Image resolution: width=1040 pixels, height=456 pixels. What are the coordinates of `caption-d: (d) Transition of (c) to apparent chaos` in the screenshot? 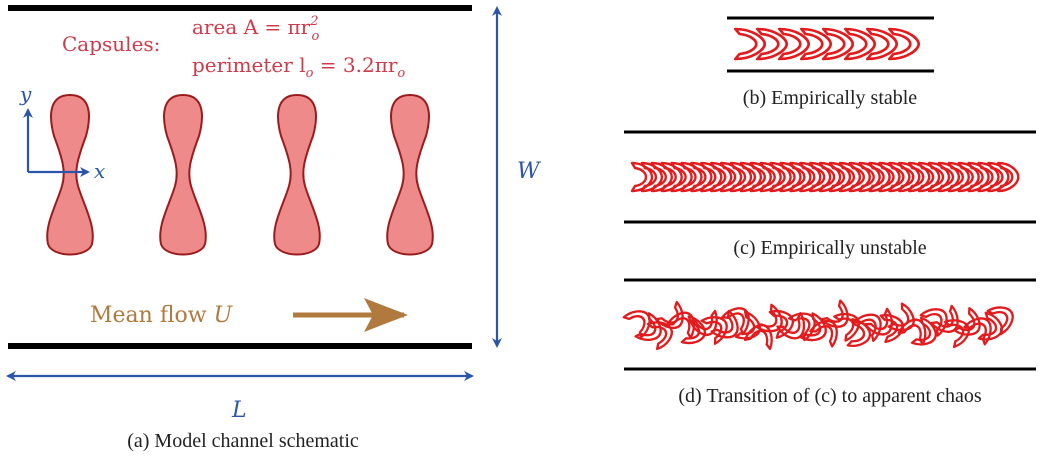 It's located at (829, 396).